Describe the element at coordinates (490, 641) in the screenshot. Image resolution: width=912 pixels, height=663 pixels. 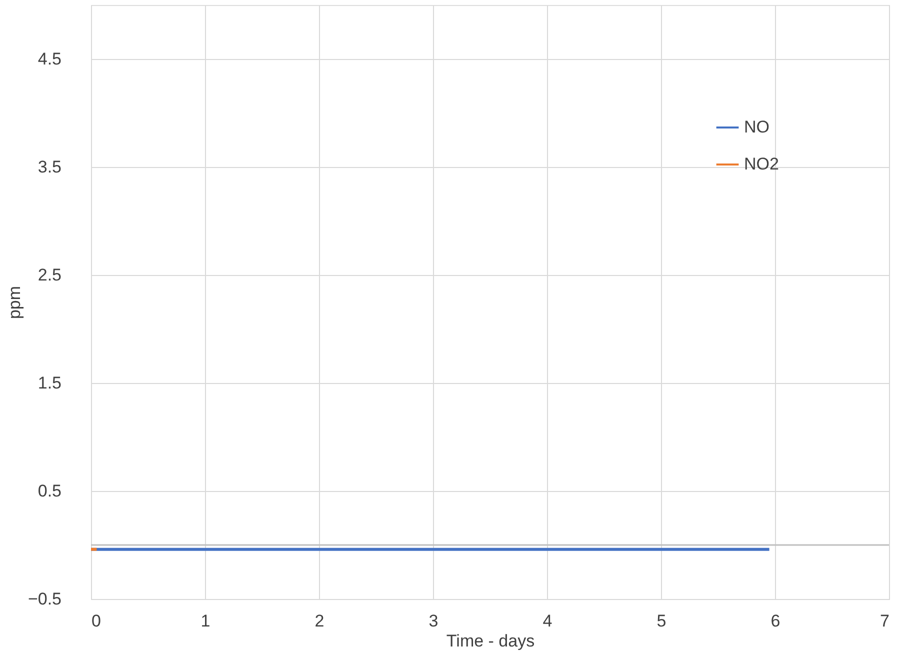
I see `x-axis-title: Time - days` at that location.